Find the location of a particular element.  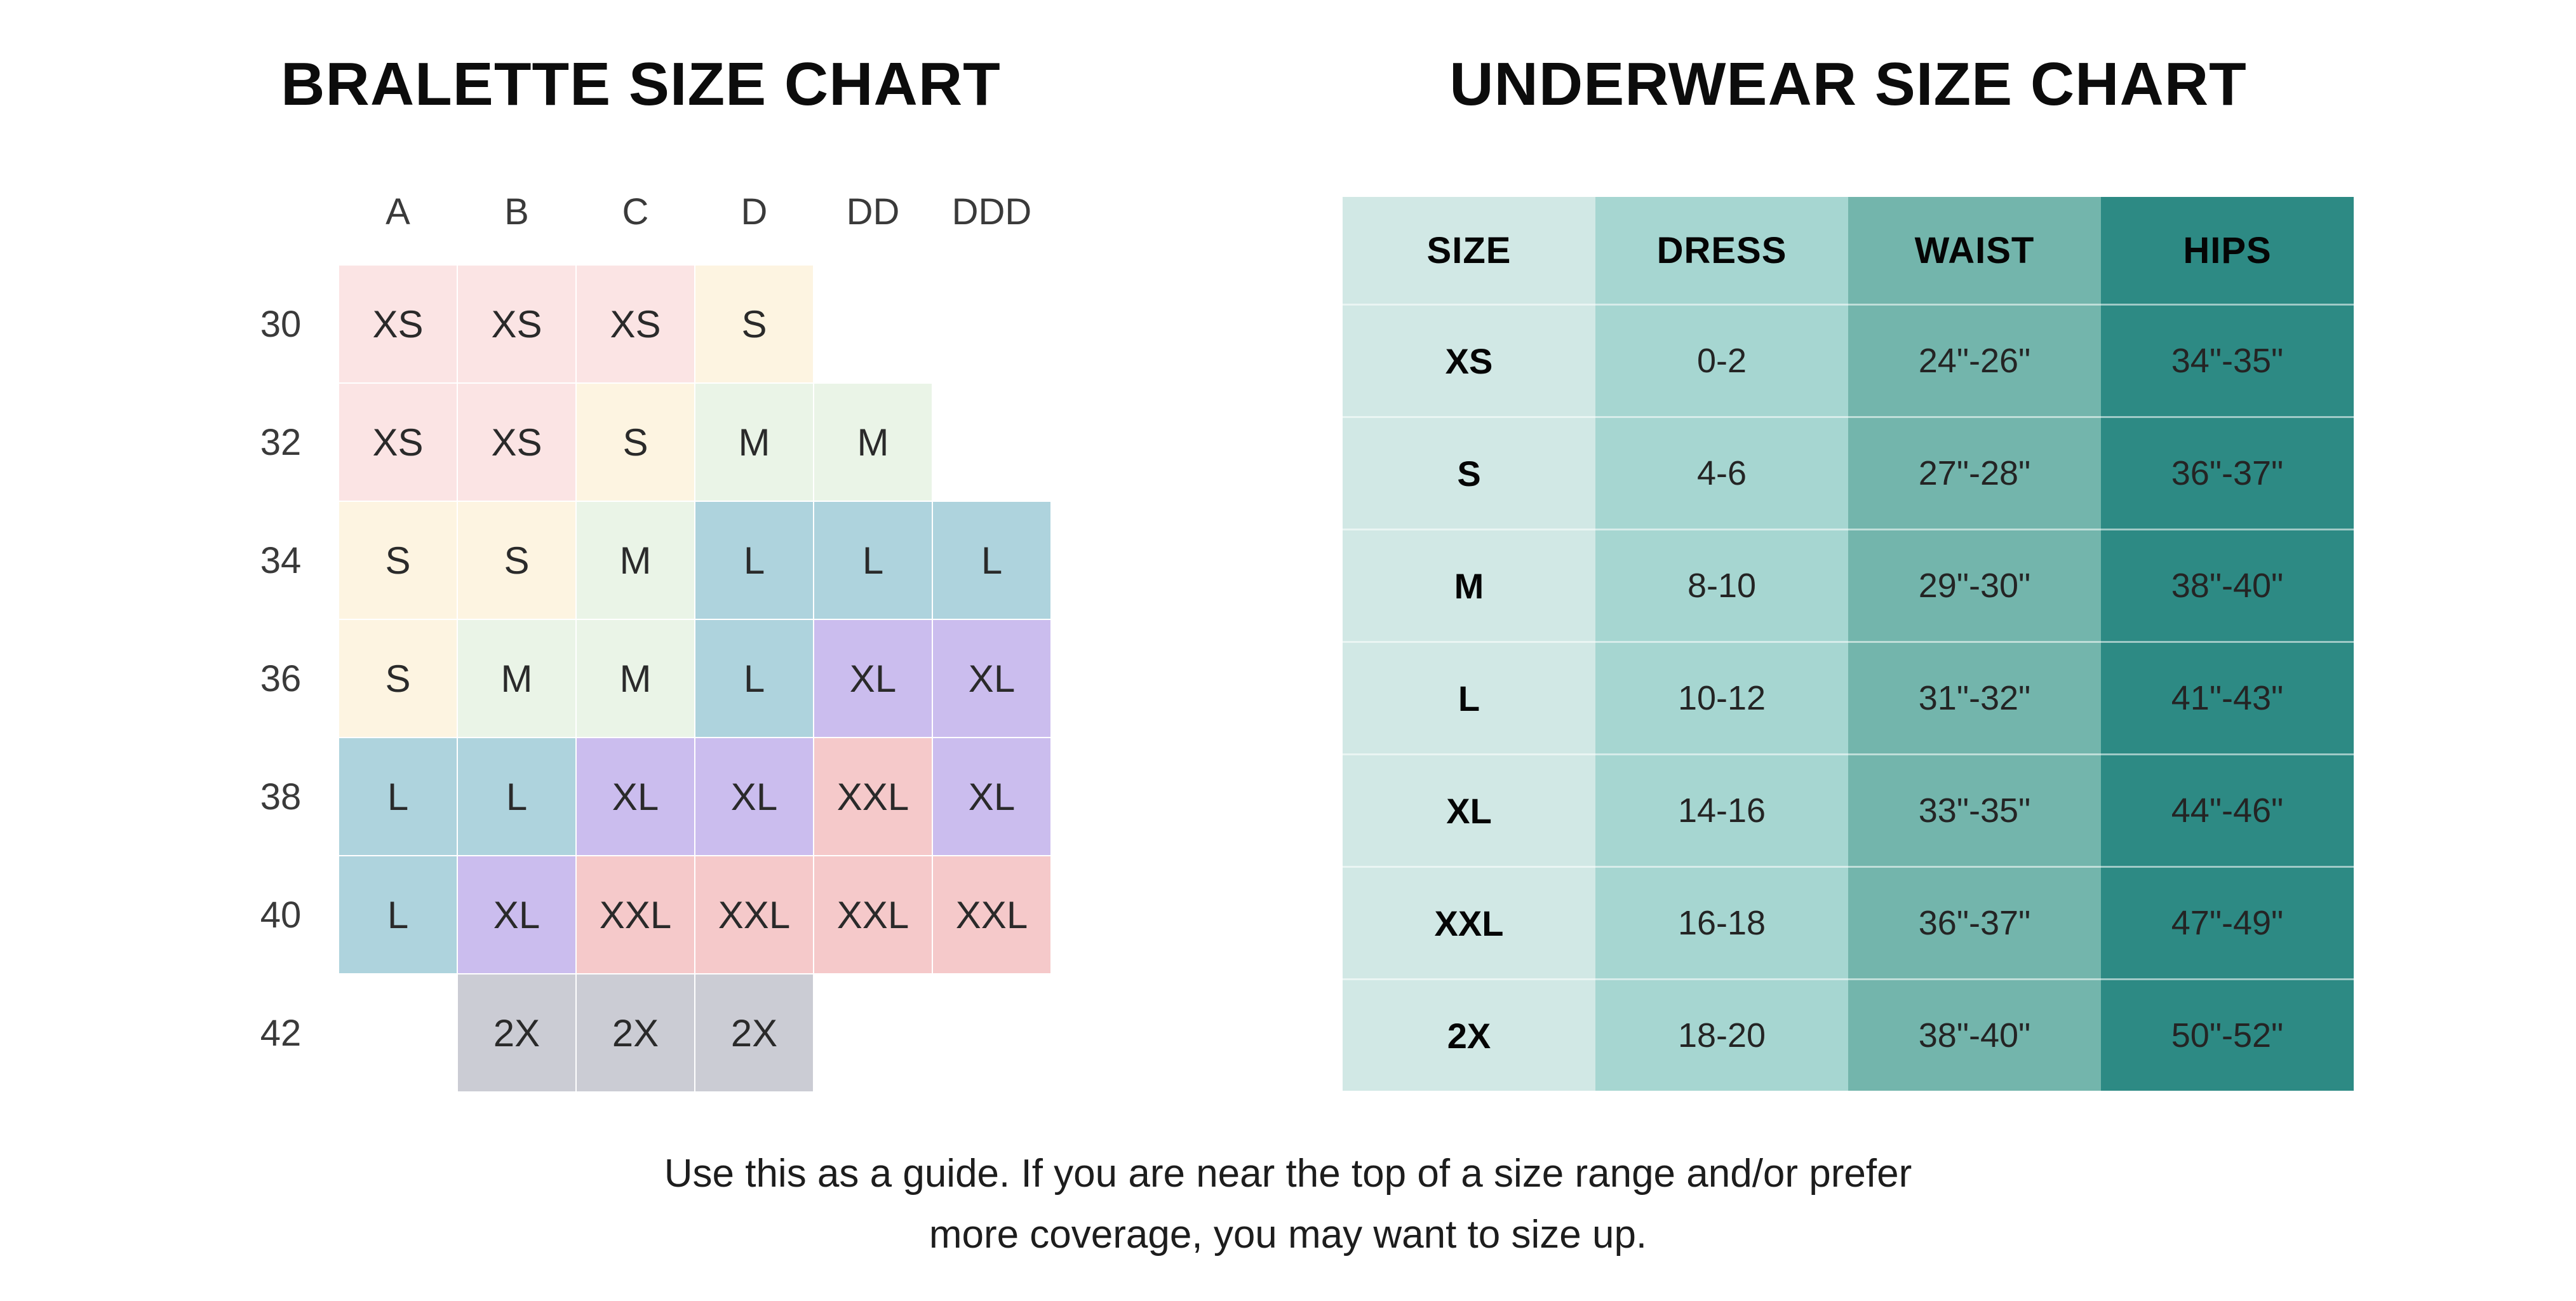

underwear-waist-cell: 29"-30" is located at coordinates (1974, 585).